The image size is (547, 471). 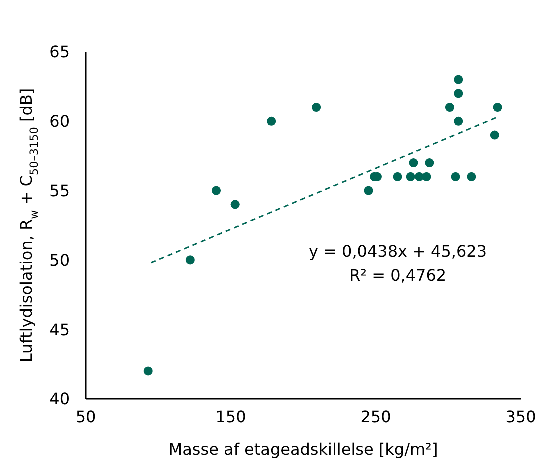 What do you see at coordinates (60, 330) in the screenshot?
I see `y-tick-label: 45` at bounding box center [60, 330].